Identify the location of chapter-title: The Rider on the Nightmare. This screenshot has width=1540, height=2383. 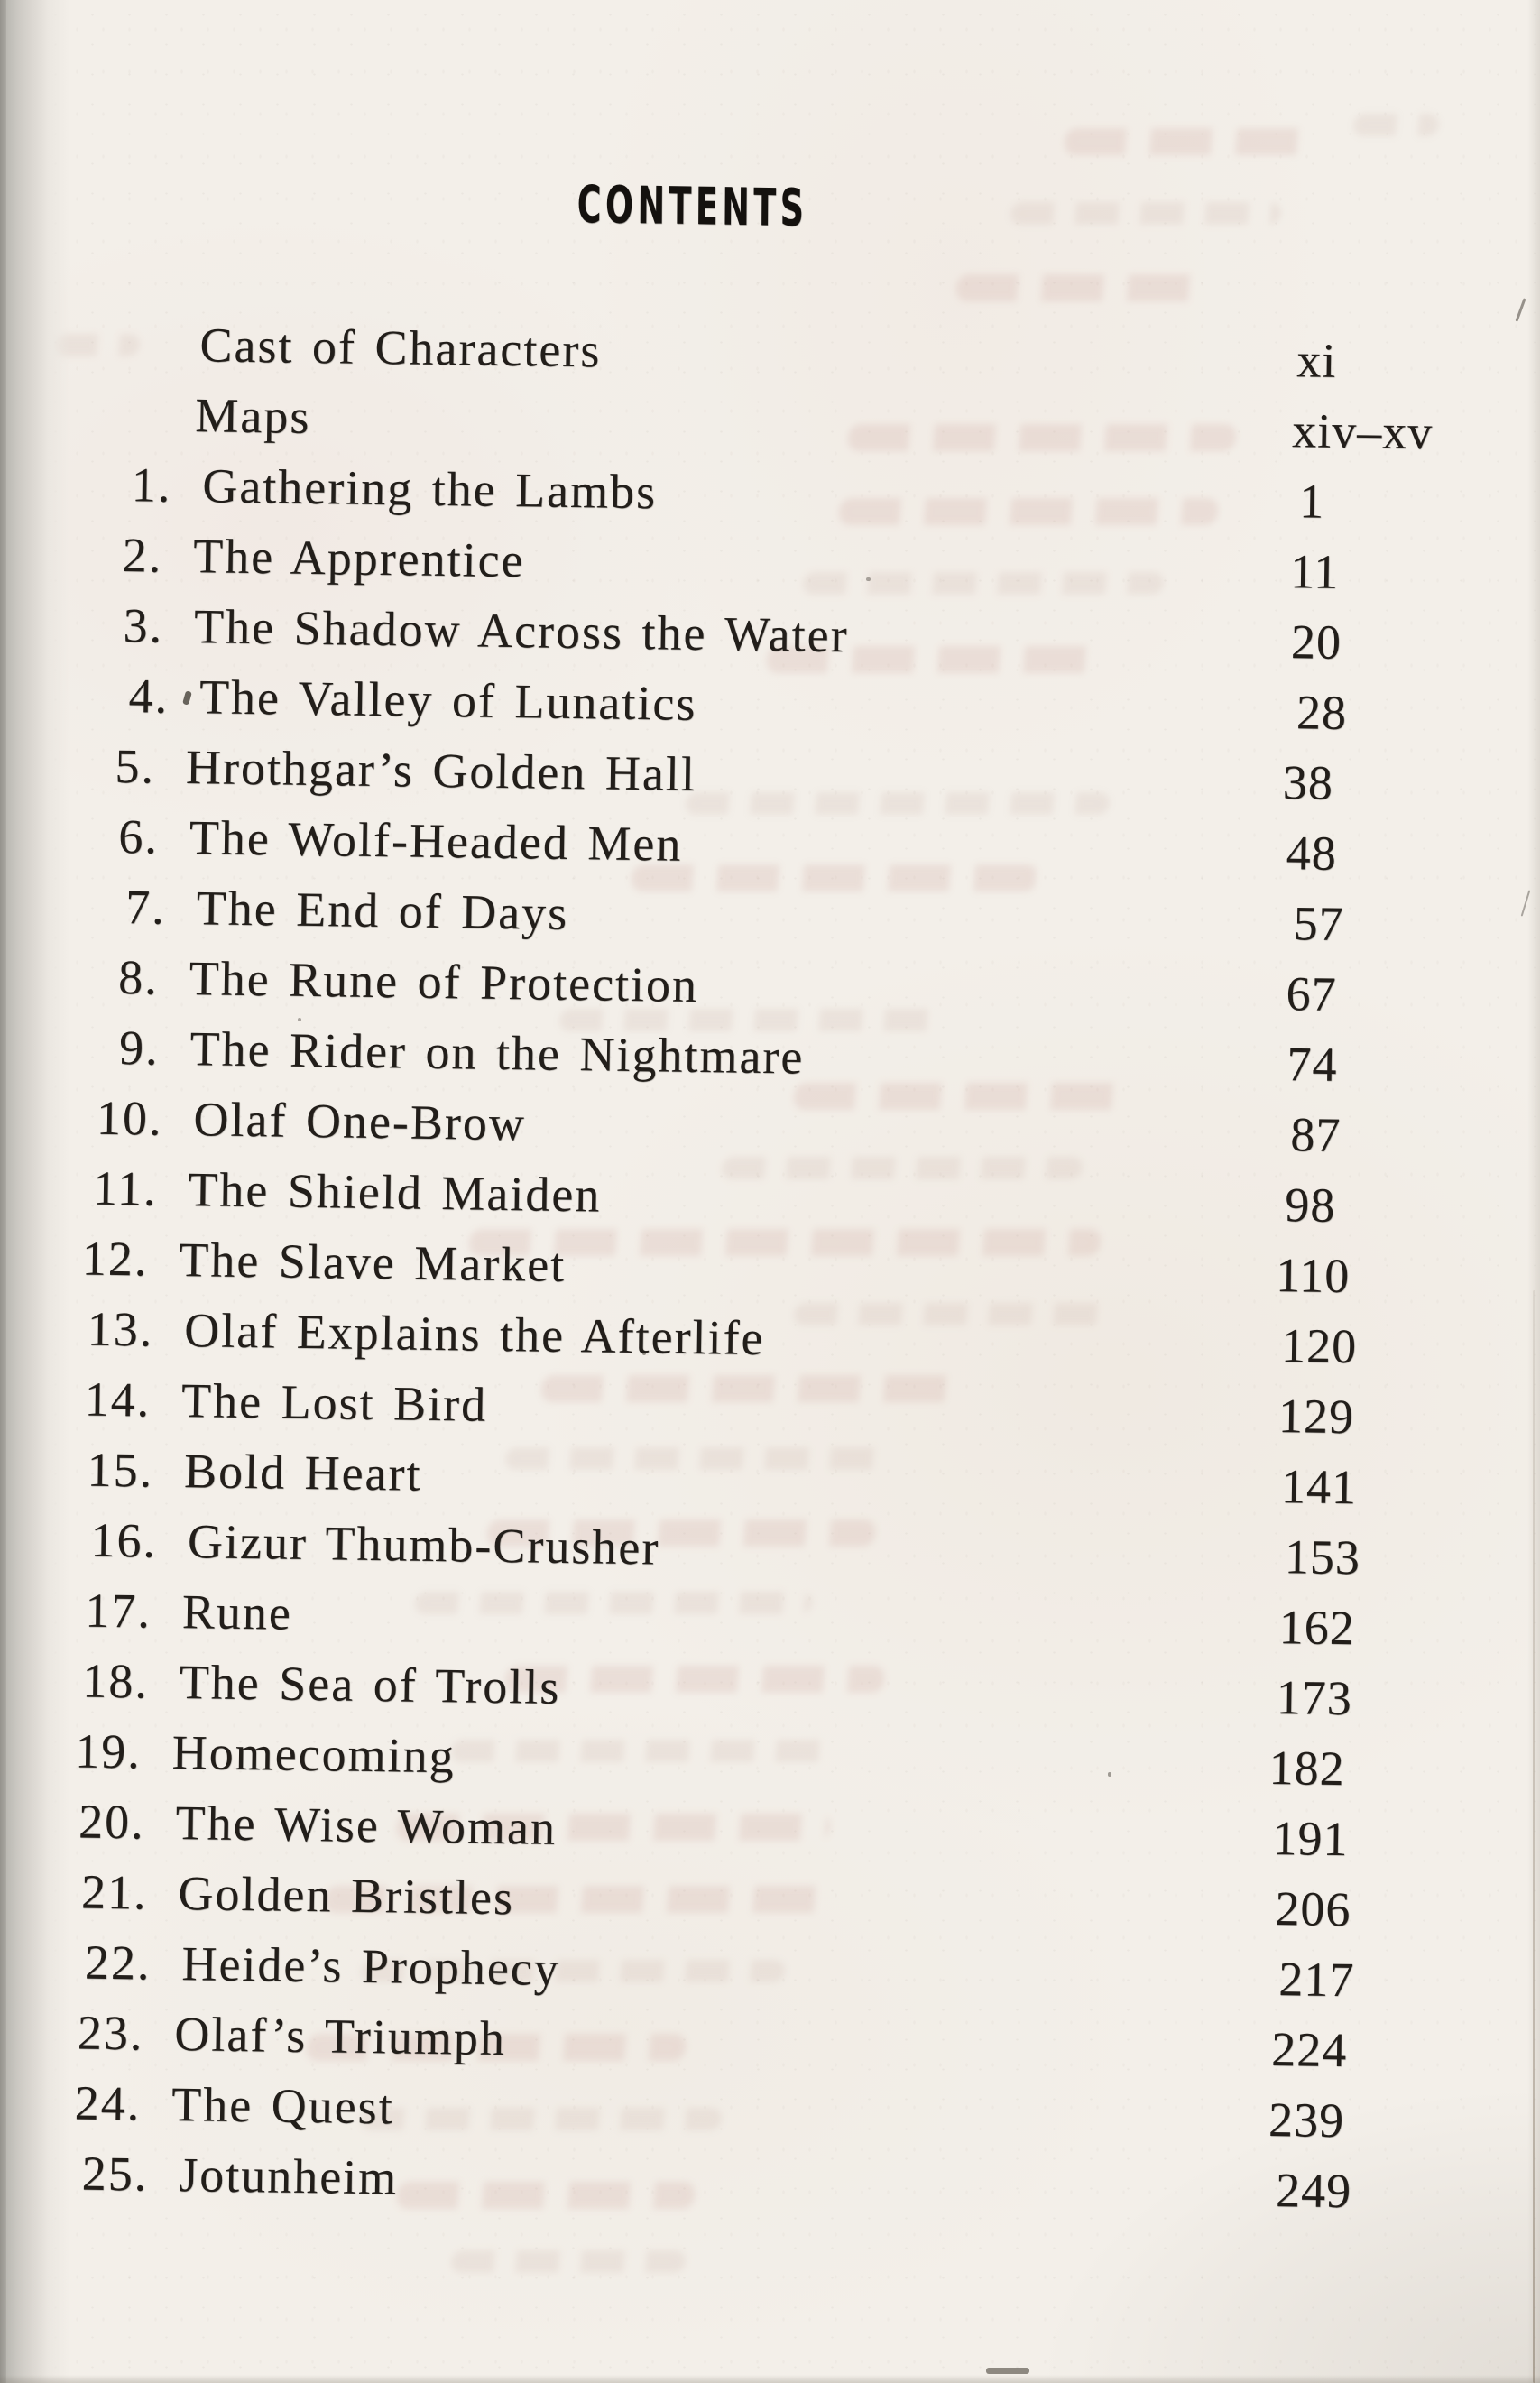
(497, 1053).